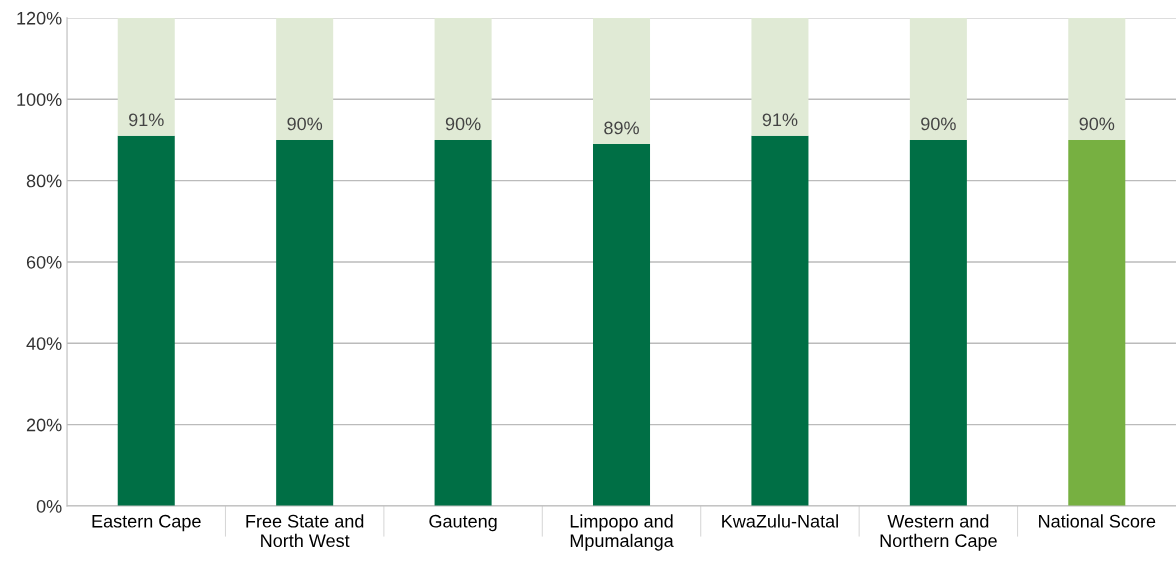  I want to click on y-tick-label: 60%, so click(44, 262).